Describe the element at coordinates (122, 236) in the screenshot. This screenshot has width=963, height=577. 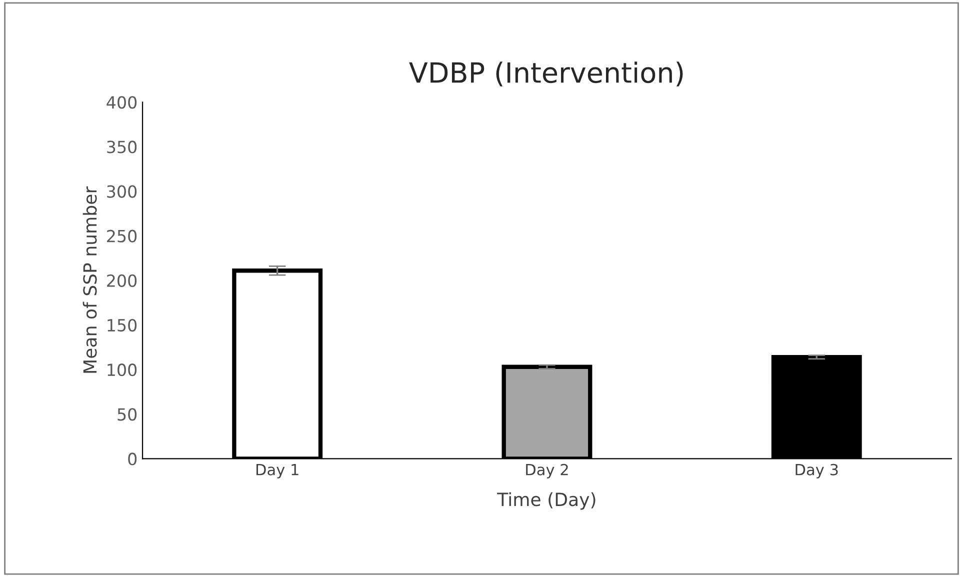
I see `y-tick-label: 250` at that location.